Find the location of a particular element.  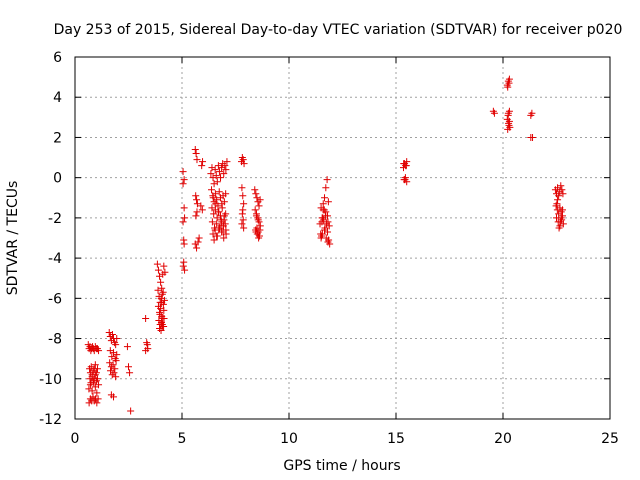

x-tick-label: 0 is located at coordinates (75, 439).